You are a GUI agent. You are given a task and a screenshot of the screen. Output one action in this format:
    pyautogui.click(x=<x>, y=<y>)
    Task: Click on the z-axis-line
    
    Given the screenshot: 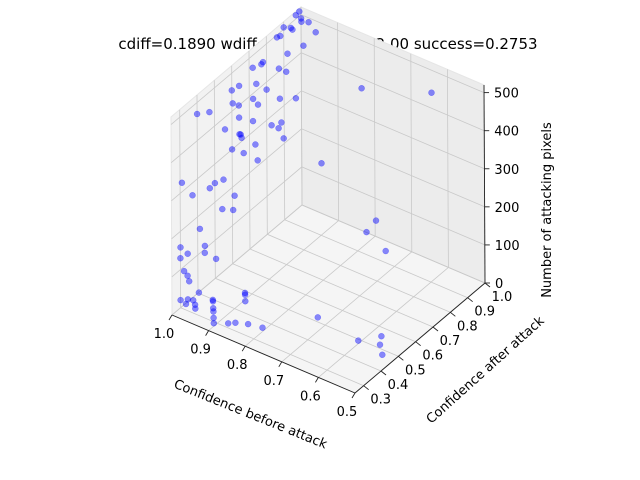 What is the action you would take?
    pyautogui.click(x=484, y=184)
    